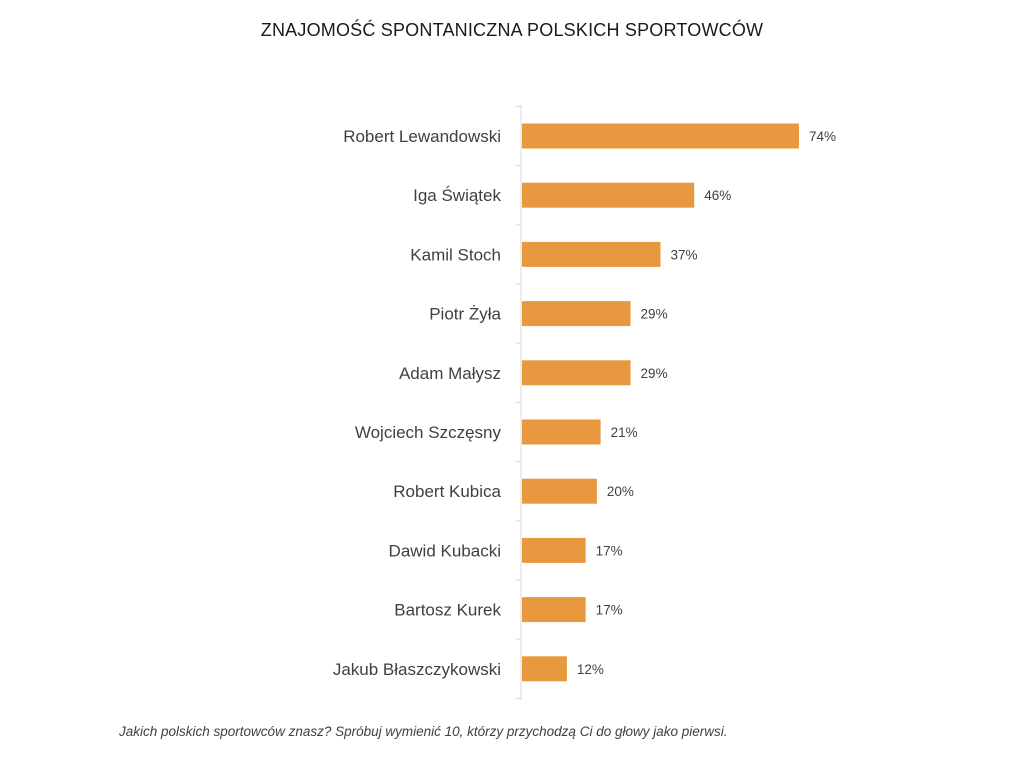 The height and width of the screenshot is (775, 1024). What do you see at coordinates (684, 254) in the screenshot?
I see `data-label: 37%` at bounding box center [684, 254].